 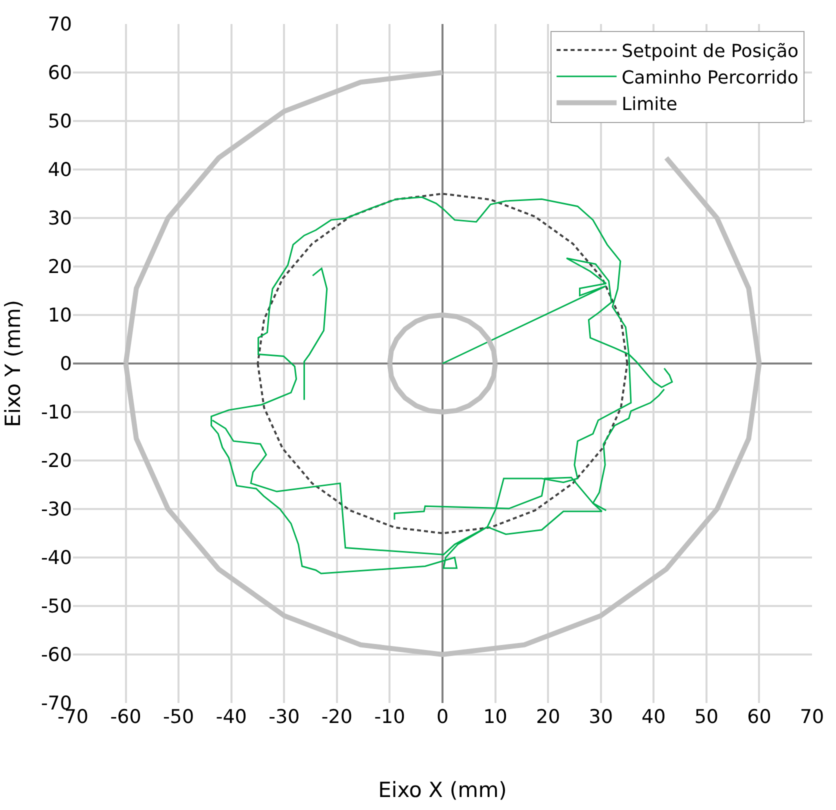 What do you see at coordinates (548, 717) in the screenshot?
I see `x-tick-label: 20` at bounding box center [548, 717].